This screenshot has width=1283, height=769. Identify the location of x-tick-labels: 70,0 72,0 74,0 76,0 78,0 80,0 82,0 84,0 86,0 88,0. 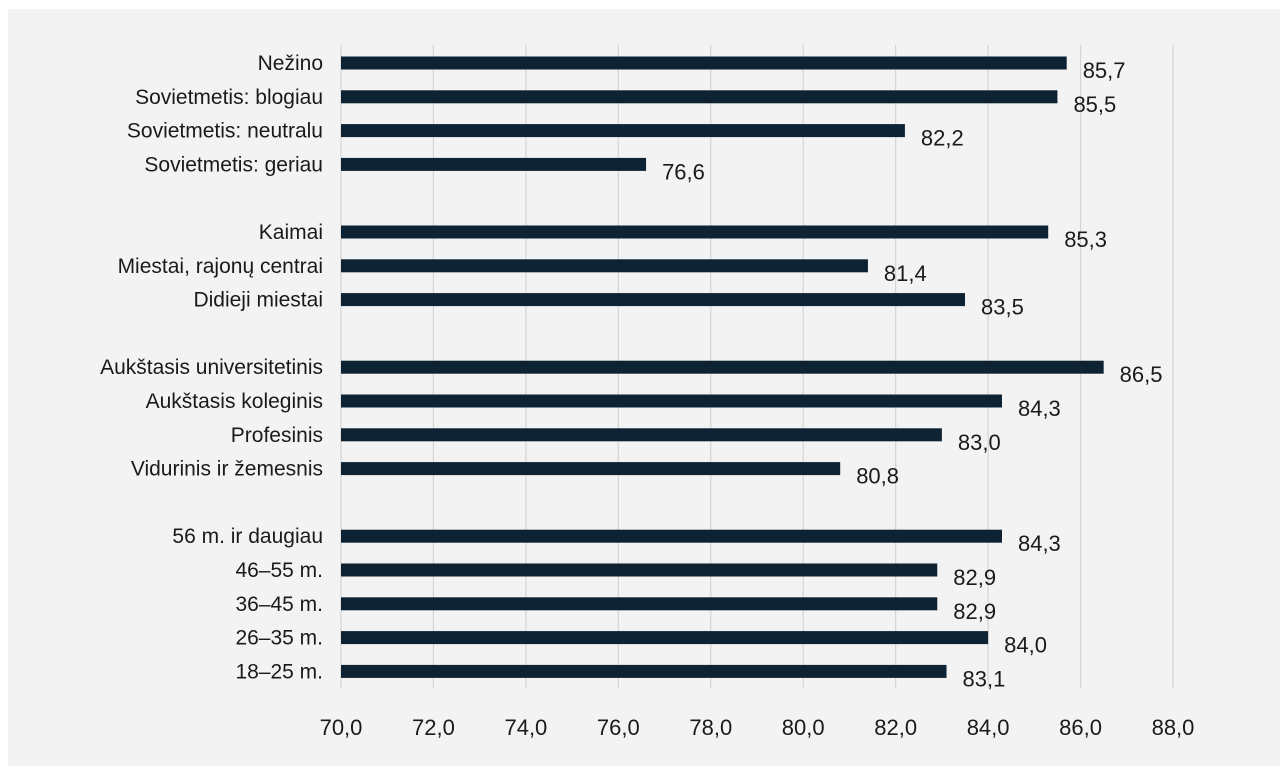
(757, 727).